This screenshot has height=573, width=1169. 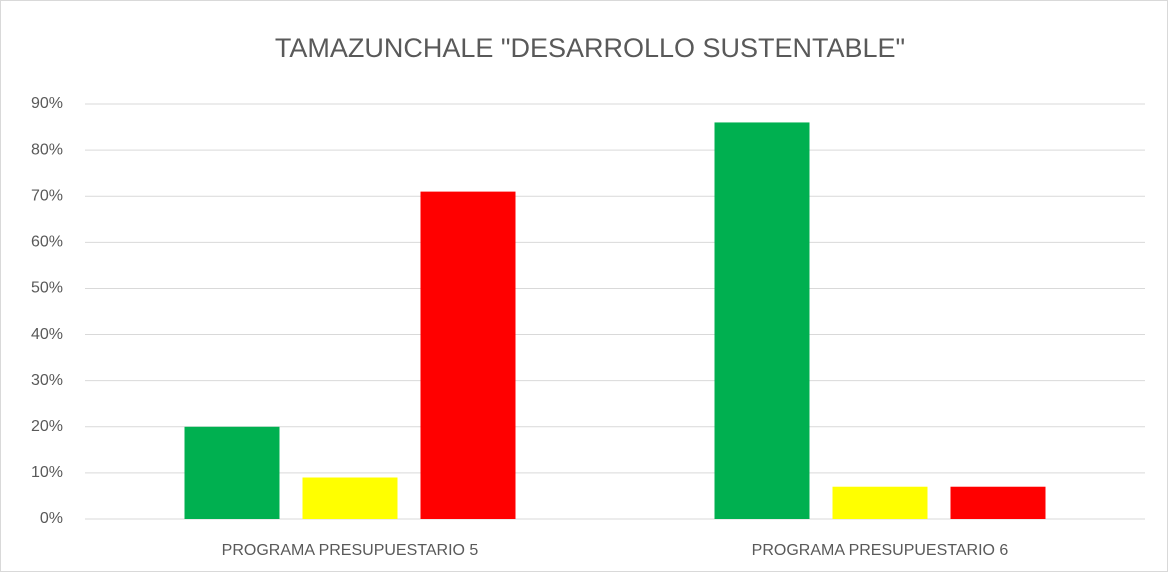 What do you see at coordinates (590, 48) in the screenshot?
I see `chart-title: TAMAZUNCHALE "DESARROLLO SUSTENTABLE"` at bounding box center [590, 48].